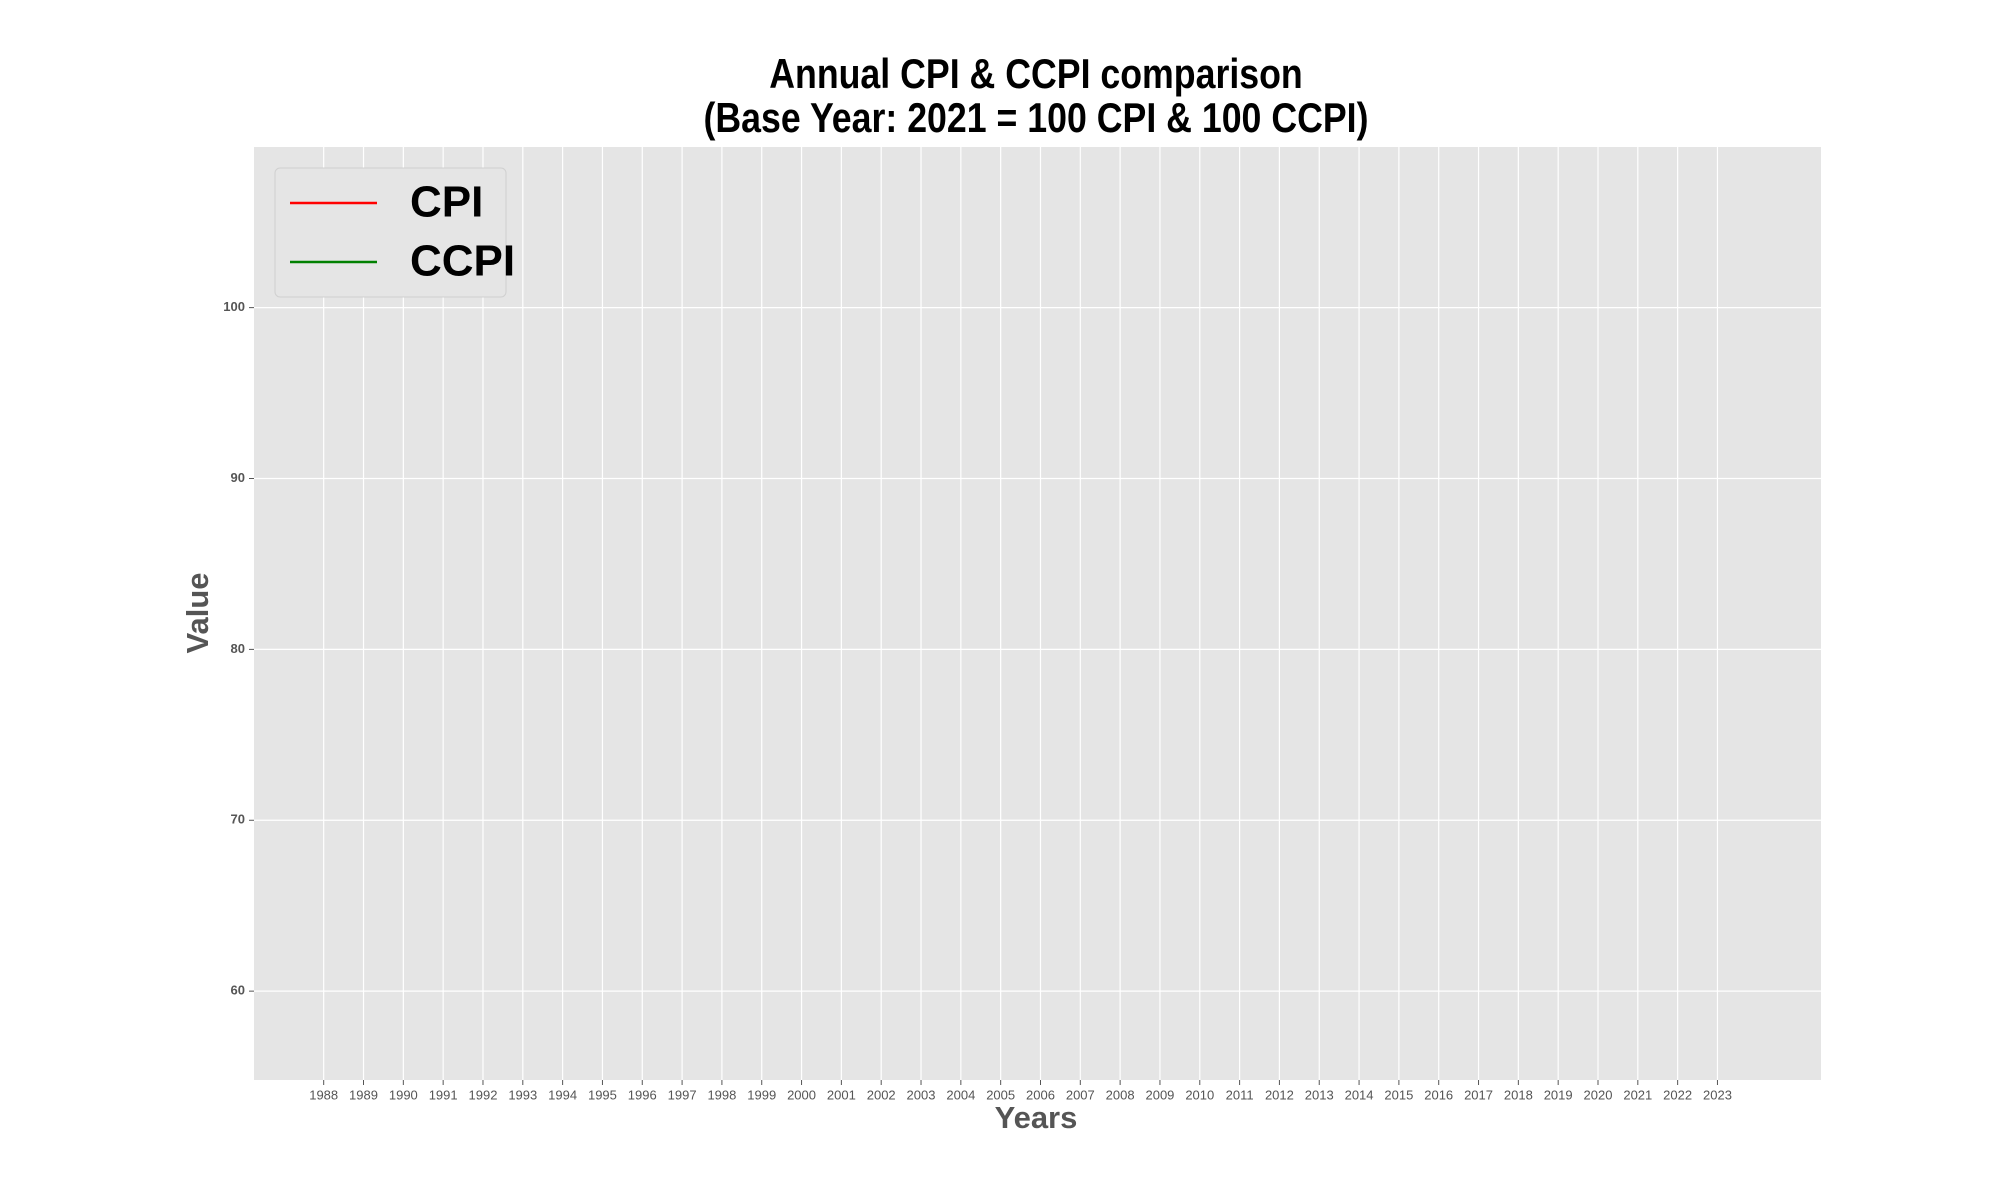 The image size is (2000, 1200). What do you see at coordinates (682, 1094) in the screenshot?
I see `x-tick-label: 1997` at bounding box center [682, 1094].